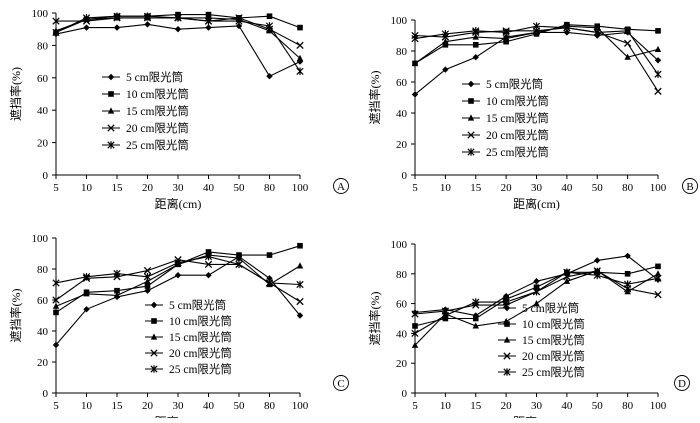  I want to click on legend-label: 5 cm限光筒, so click(197, 305).